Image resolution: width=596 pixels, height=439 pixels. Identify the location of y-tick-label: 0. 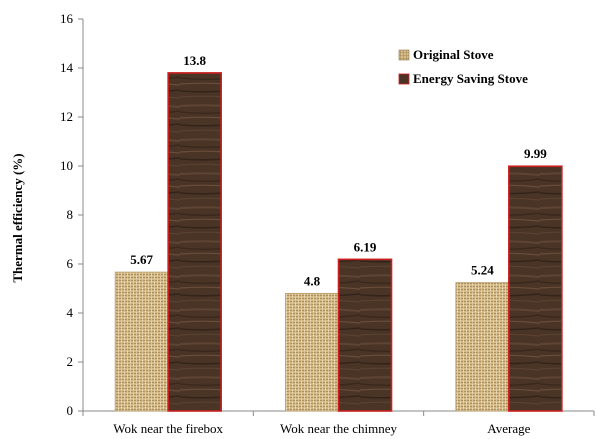
(70, 410).